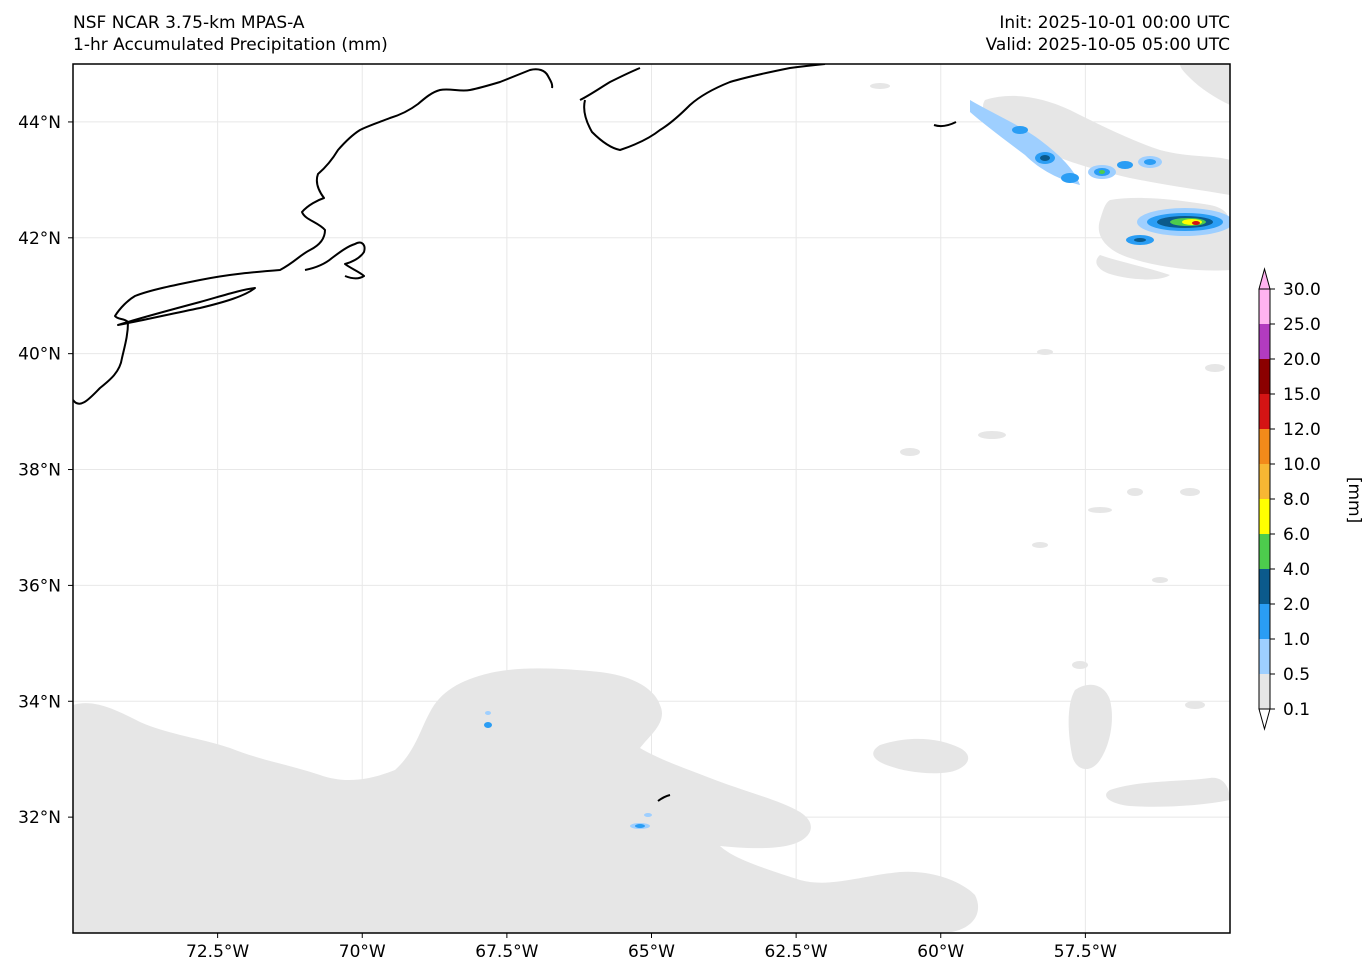 This screenshot has width=1366, height=977. I want to click on colorbar-tick-label: 25.0, so click(1302, 325).